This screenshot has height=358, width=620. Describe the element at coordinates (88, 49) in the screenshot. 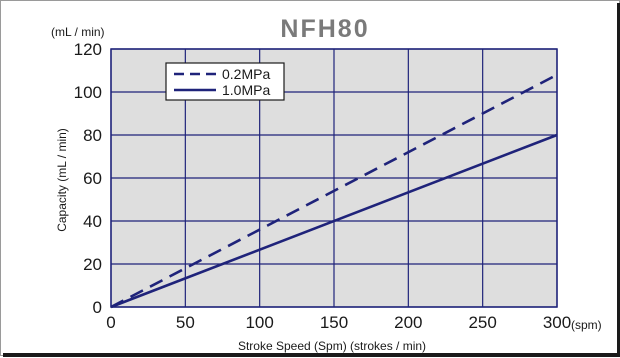

I see `y-tick-label: 120` at that location.